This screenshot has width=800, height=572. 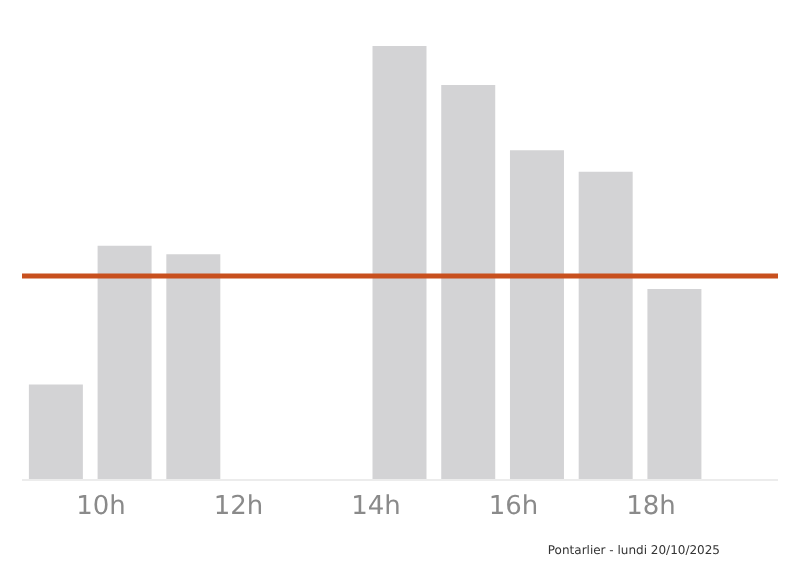 I want to click on x-tick-label: 14h, so click(x=376, y=507).